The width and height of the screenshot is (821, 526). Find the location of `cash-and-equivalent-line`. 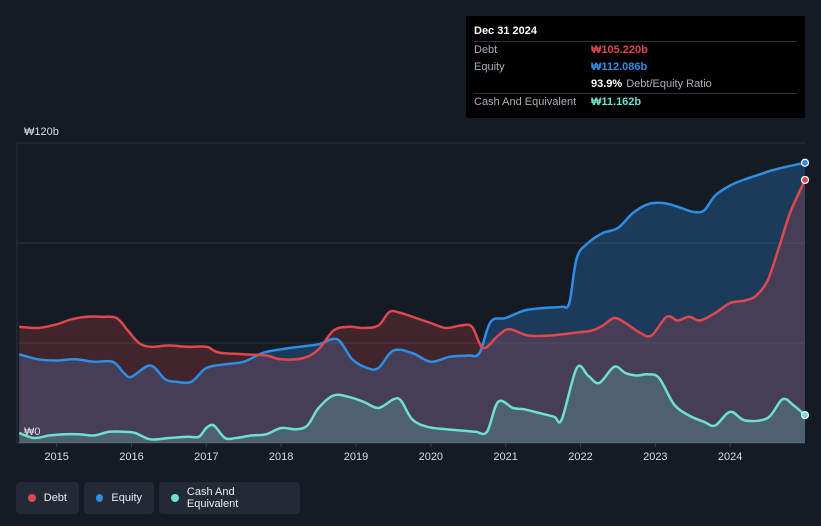

cash-and-equivalent-line is located at coordinates (412, 402).